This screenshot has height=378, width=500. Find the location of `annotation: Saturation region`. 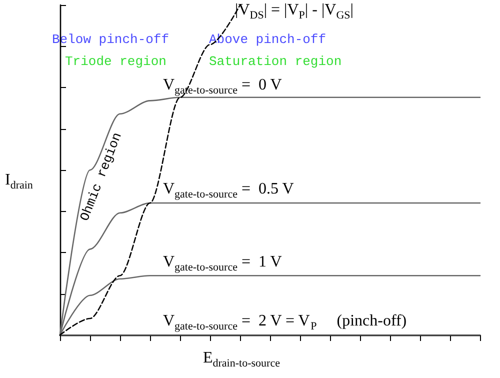

annotation: Saturation region is located at coordinates (275, 61).